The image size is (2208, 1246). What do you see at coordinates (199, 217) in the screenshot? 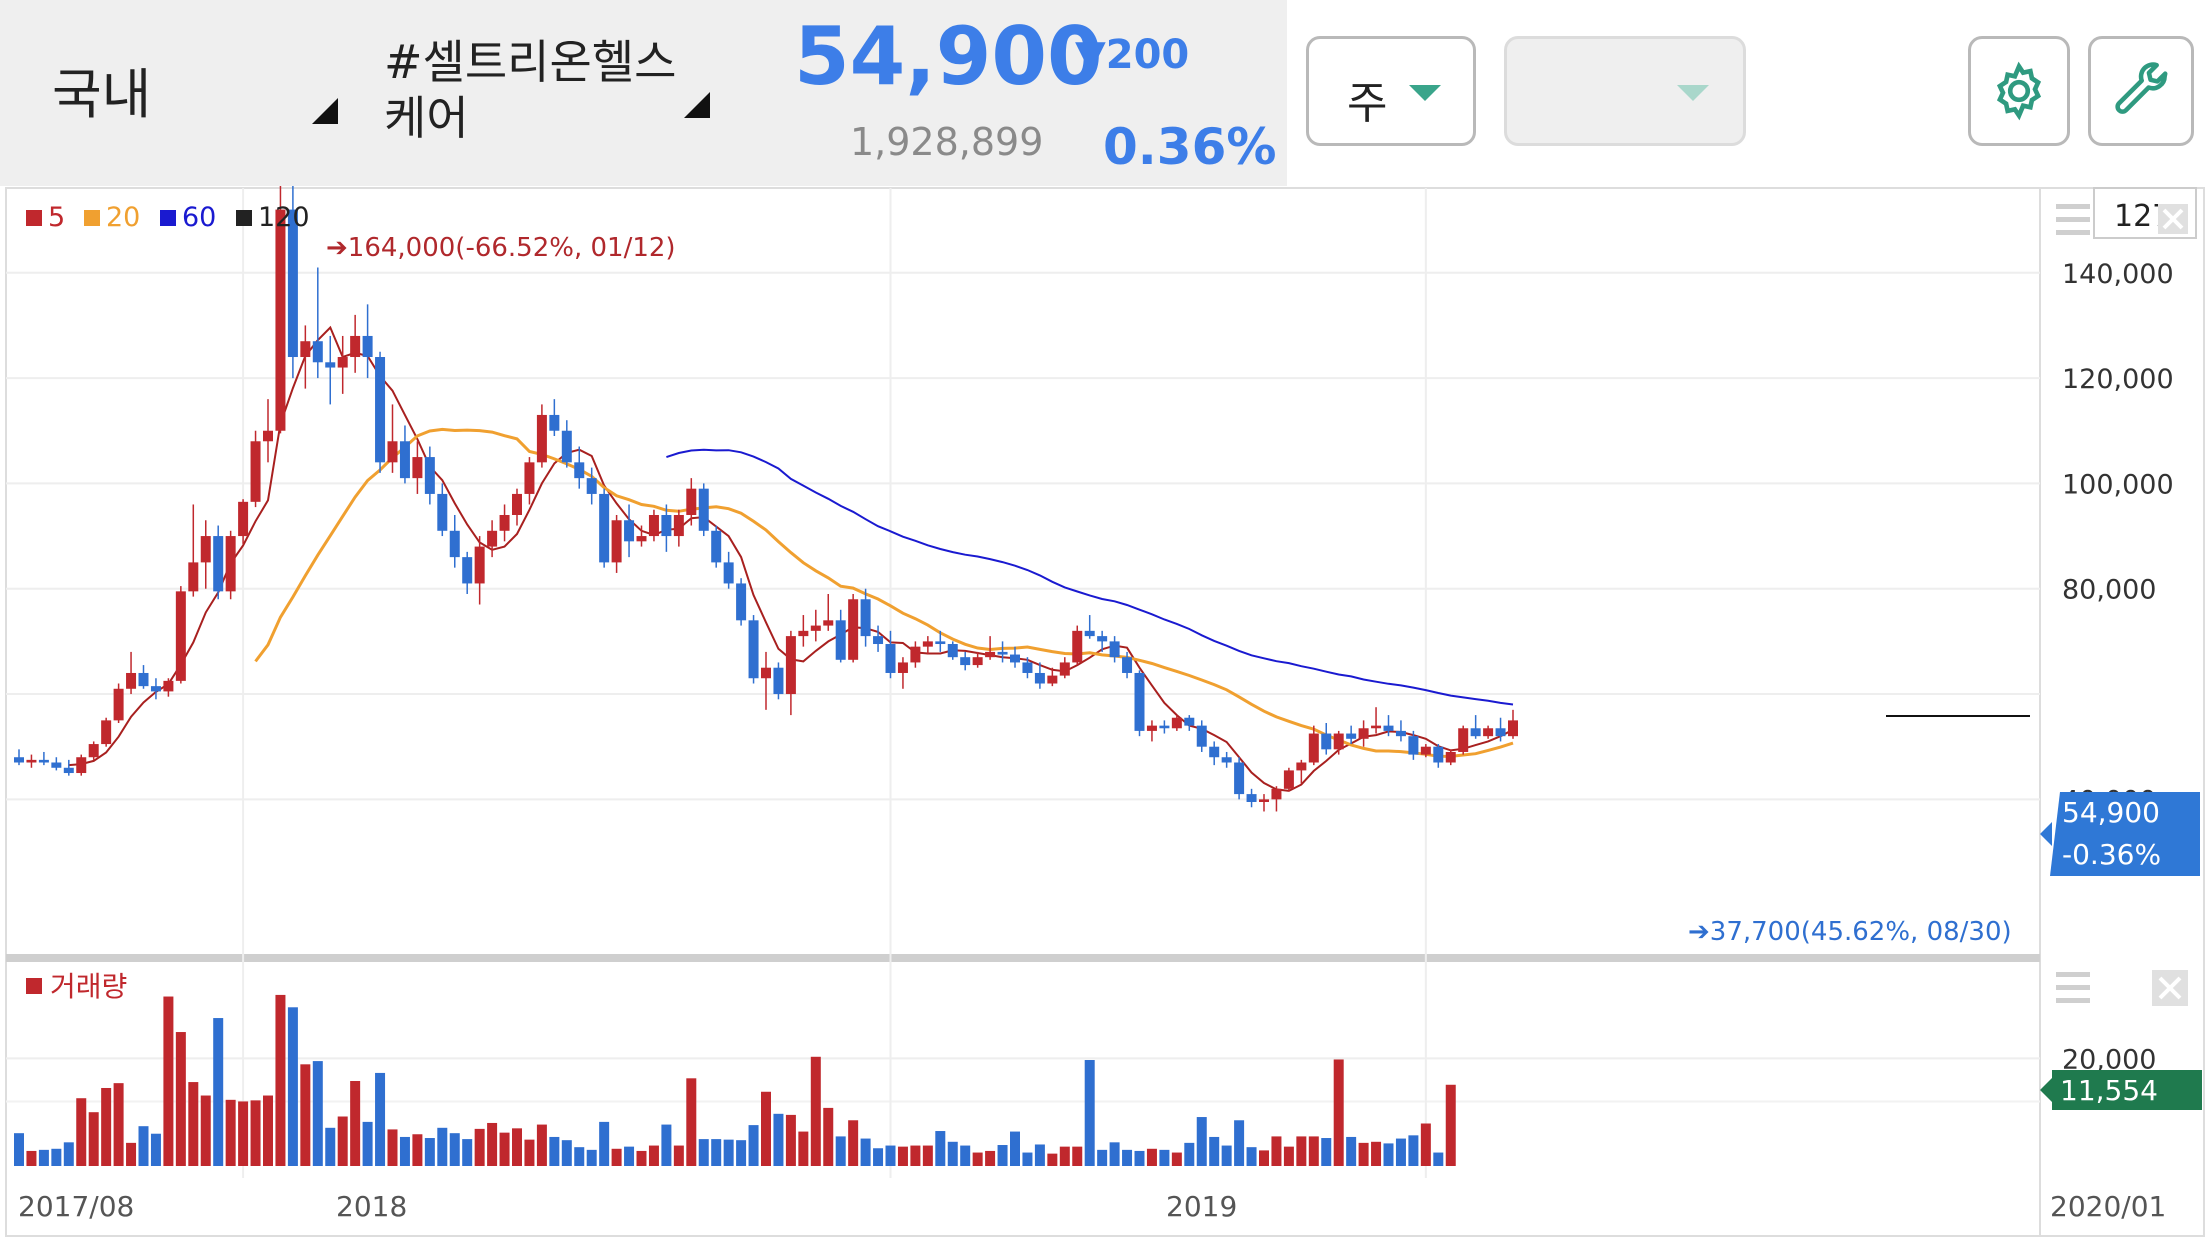
I see `legend-label-60: 60` at bounding box center [199, 217].